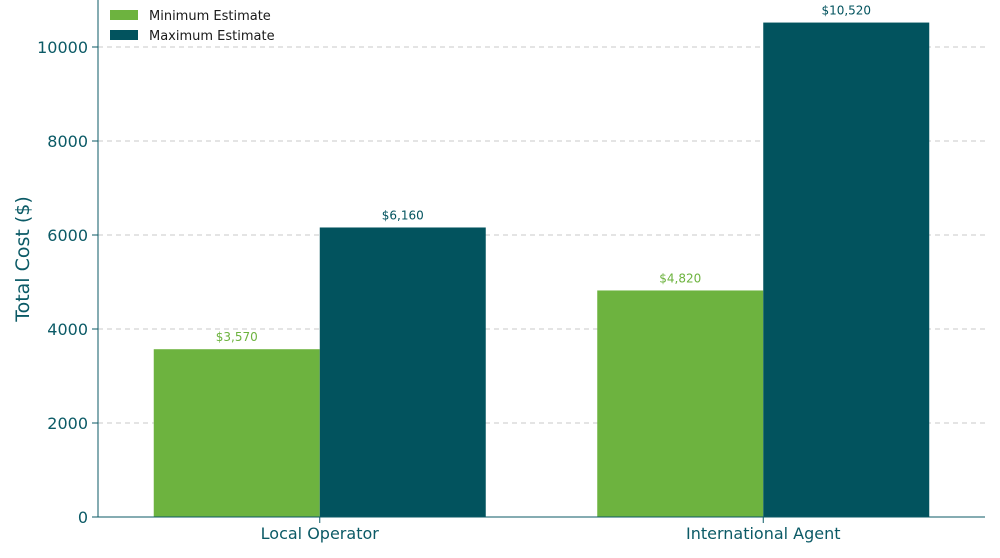  I want to click on data-label: $4,820, so click(680, 278).